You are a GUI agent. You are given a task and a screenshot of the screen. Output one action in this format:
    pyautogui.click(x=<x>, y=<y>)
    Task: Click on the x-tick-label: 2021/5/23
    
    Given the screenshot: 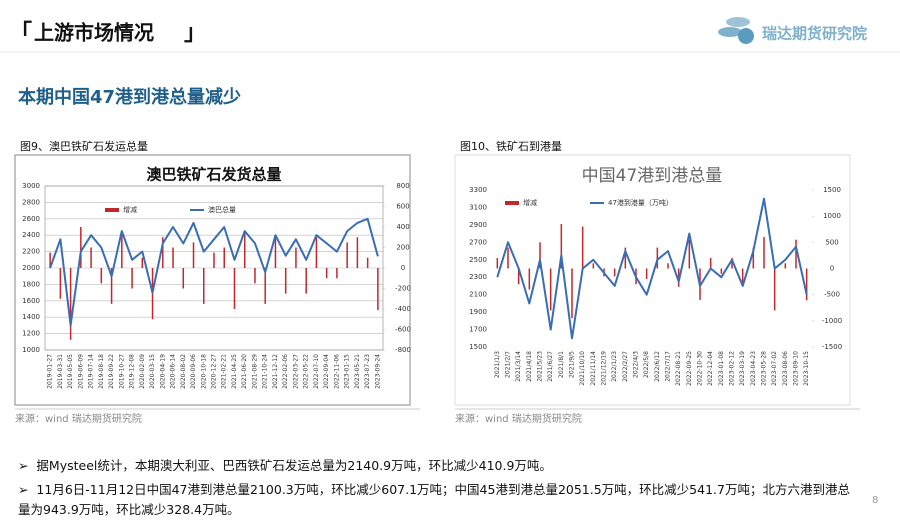 What is the action you would take?
    pyautogui.click(x=540, y=366)
    